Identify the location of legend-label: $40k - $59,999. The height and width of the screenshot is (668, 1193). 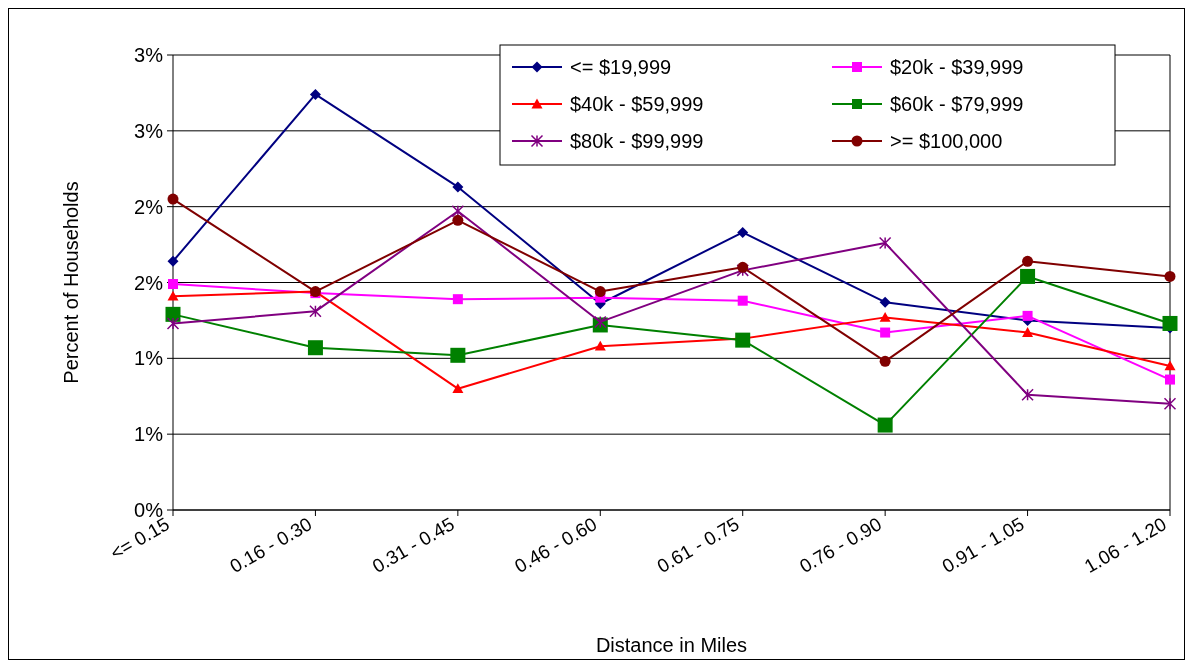
(637, 104).